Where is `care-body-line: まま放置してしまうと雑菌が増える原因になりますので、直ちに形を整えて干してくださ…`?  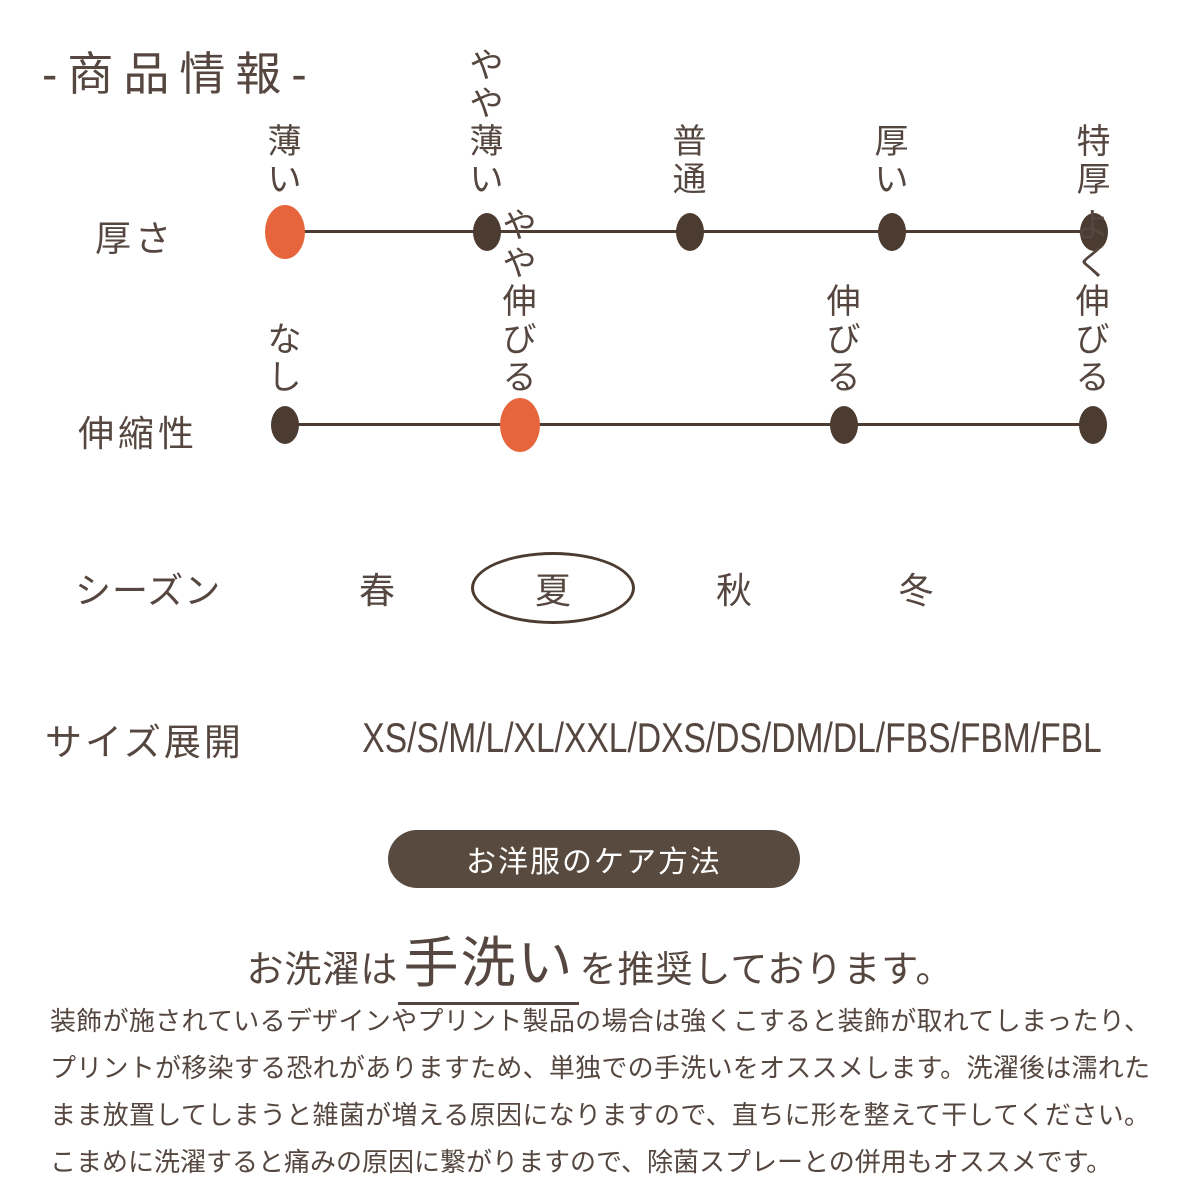 care-body-line: まま放置してしまうと雑菌が増える原因になりますので、直ちに形を整えて干してくださ… is located at coordinates (600, 1115).